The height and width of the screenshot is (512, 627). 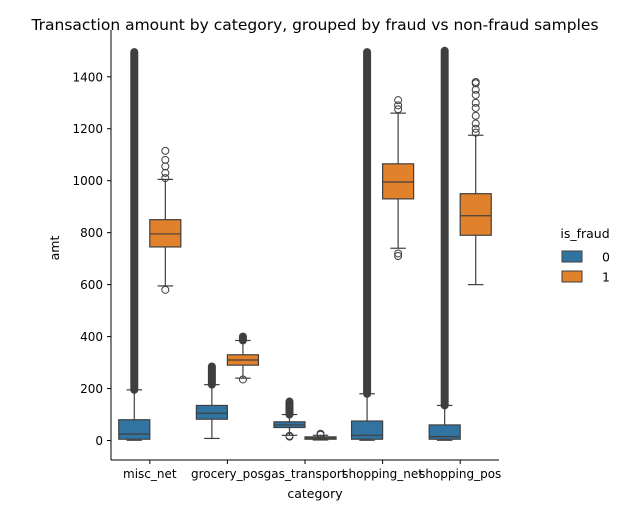 What do you see at coordinates (87, 181) in the screenshot?
I see `y-tick-label: 1000` at bounding box center [87, 181].